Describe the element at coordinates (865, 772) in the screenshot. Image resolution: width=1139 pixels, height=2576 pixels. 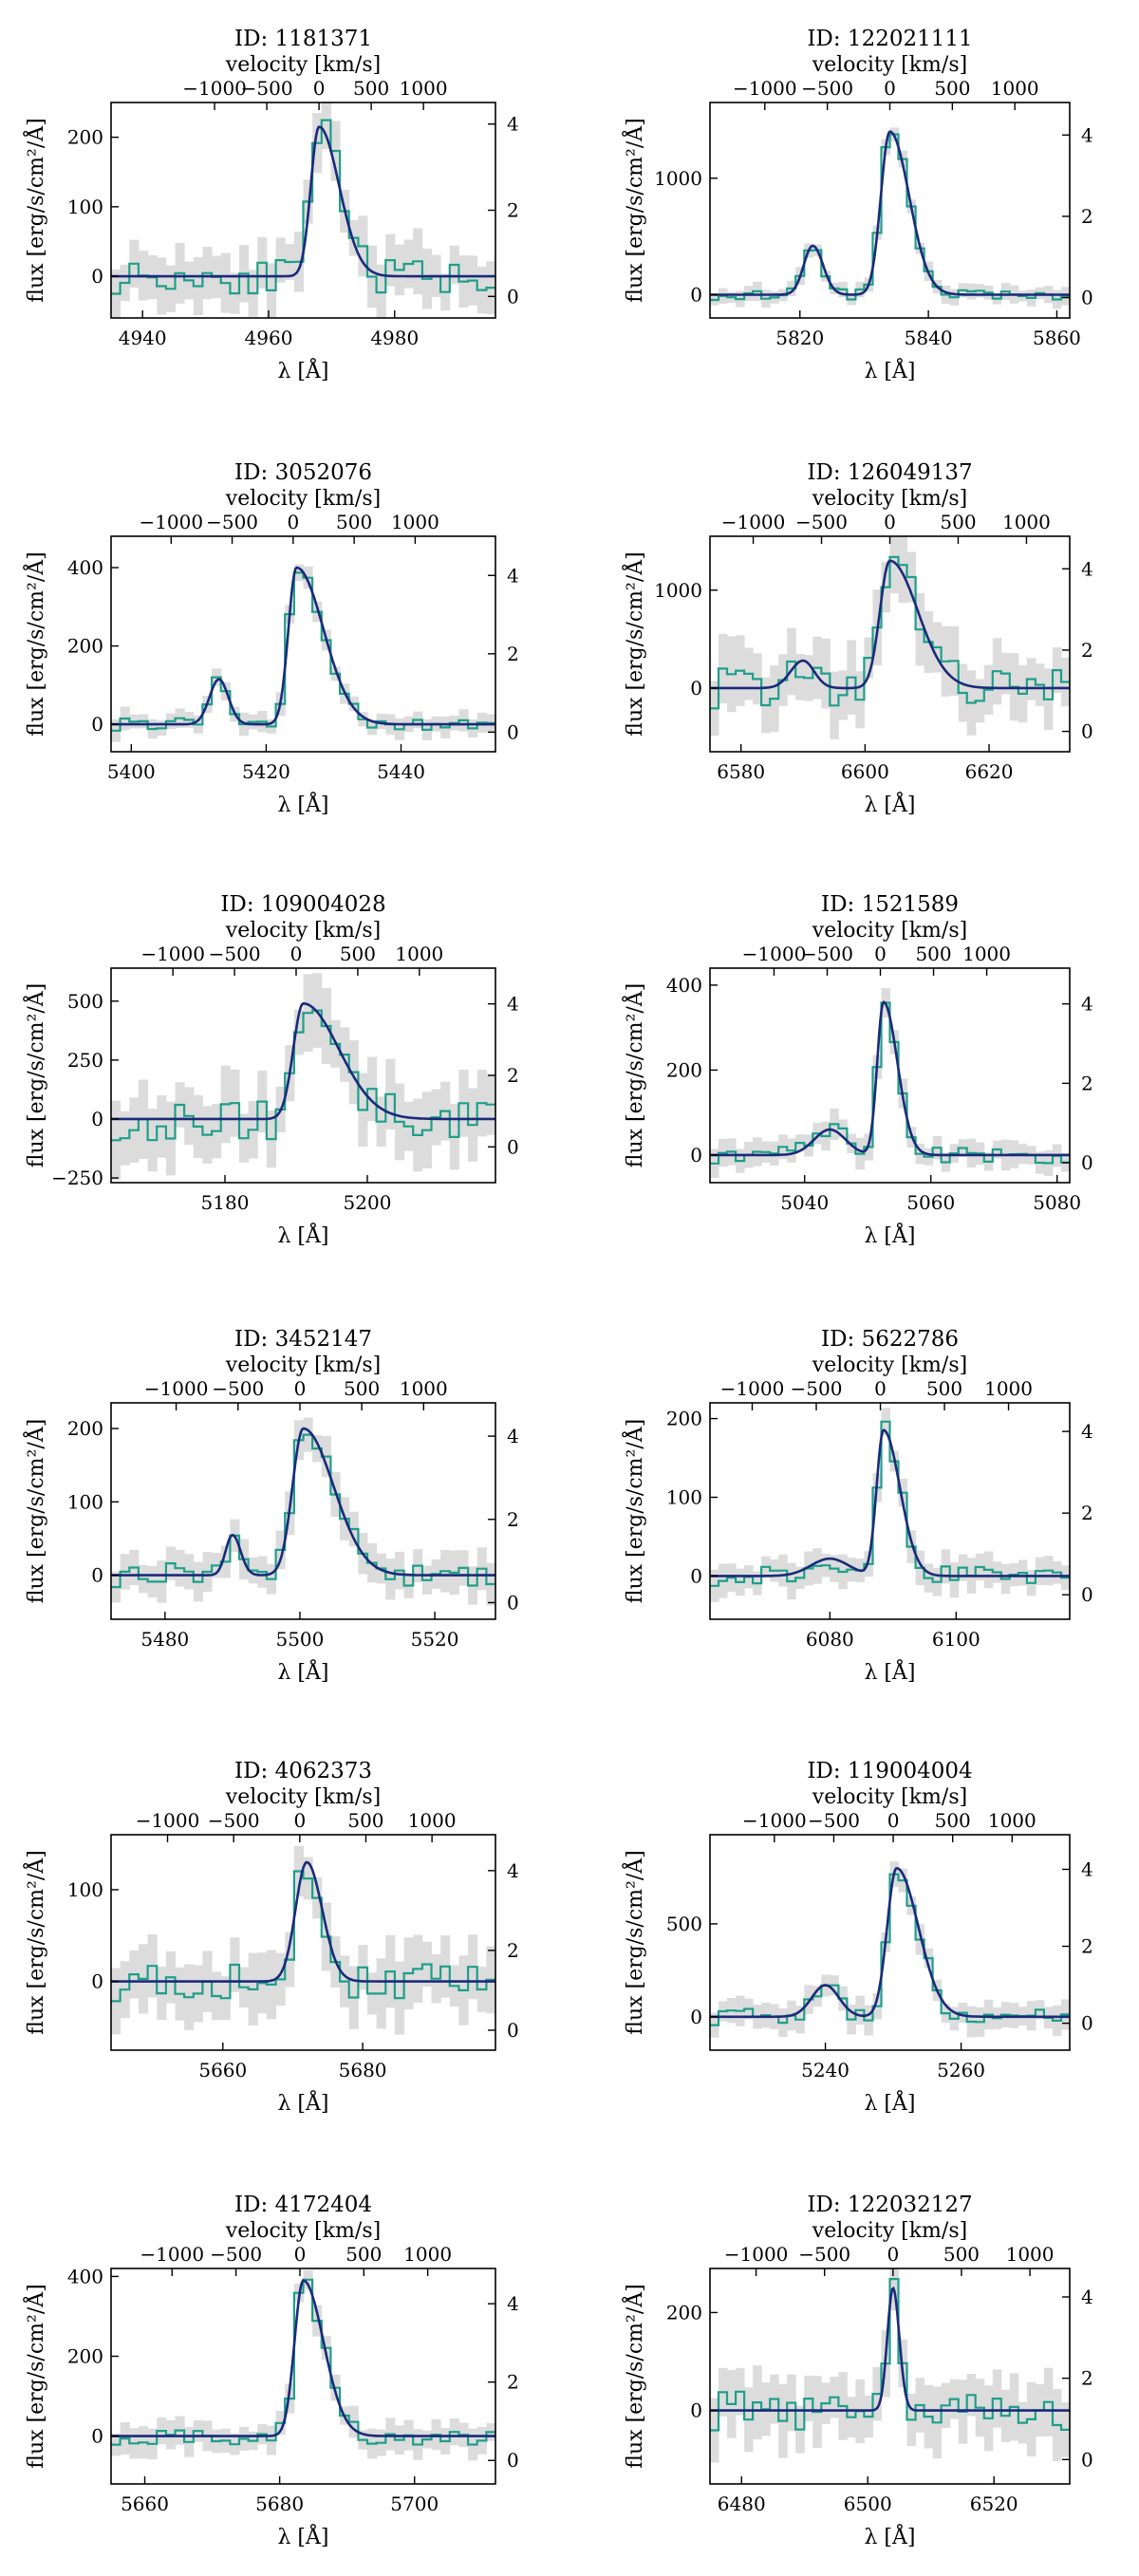
I see `x-tick-label: 6600` at that location.